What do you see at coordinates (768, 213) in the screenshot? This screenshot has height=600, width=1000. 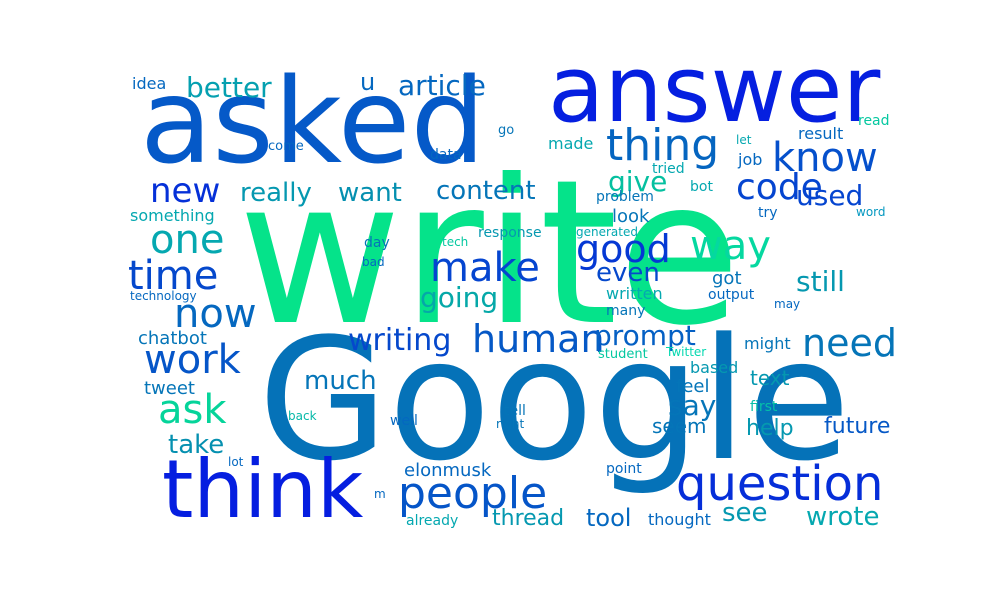 I see `word-try: try` at bounding box center [768, 213].